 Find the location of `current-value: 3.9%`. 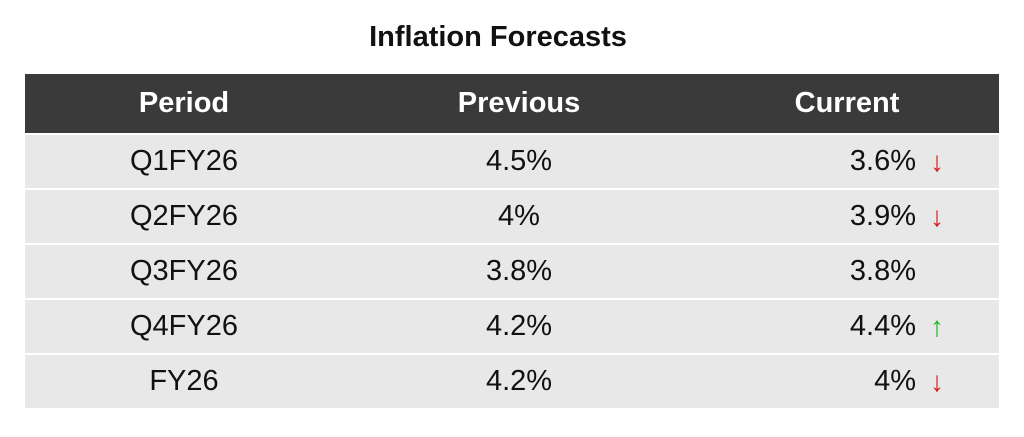

current-value: 3.9% is located at coordinates (882, 216).